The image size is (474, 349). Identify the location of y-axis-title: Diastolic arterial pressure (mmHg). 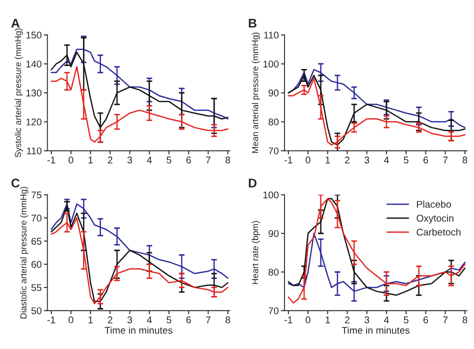
(24, 252).